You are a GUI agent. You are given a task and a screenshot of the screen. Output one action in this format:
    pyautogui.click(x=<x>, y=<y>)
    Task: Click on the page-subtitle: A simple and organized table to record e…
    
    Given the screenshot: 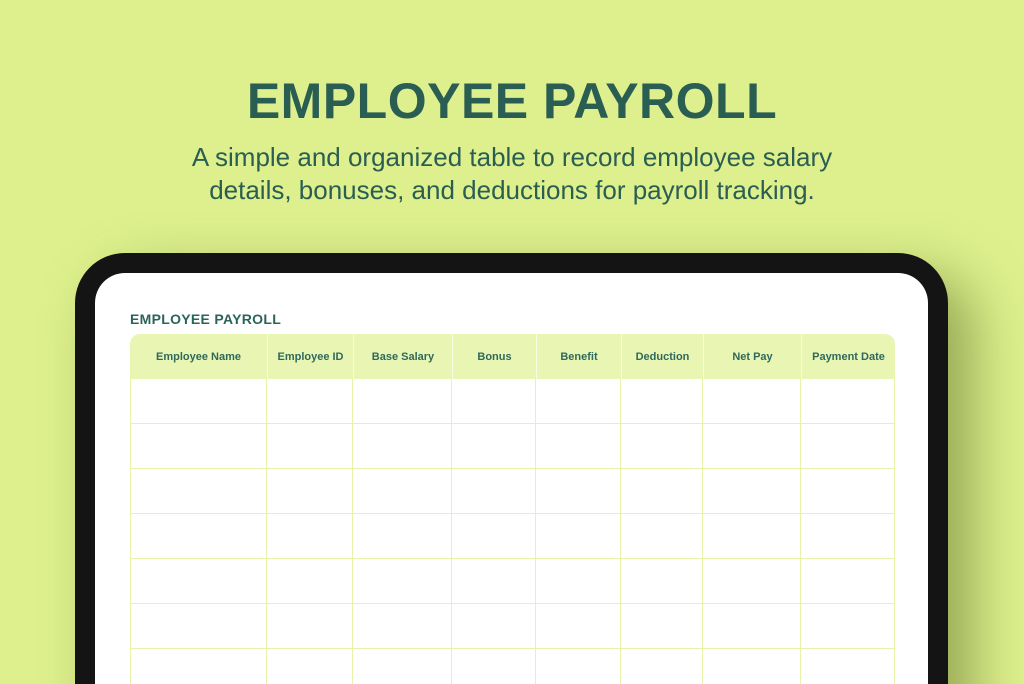 What is the action you would take?
    pyautogui.click(x=512, y=174)
    